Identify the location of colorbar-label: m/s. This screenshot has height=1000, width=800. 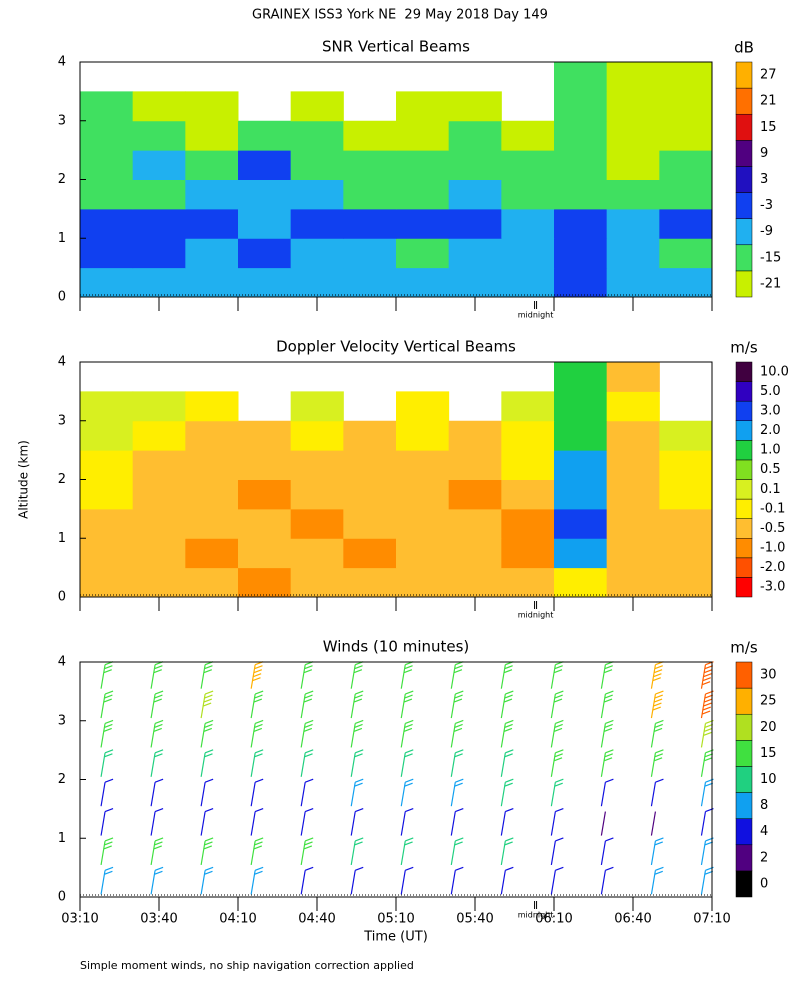
(744, 348).